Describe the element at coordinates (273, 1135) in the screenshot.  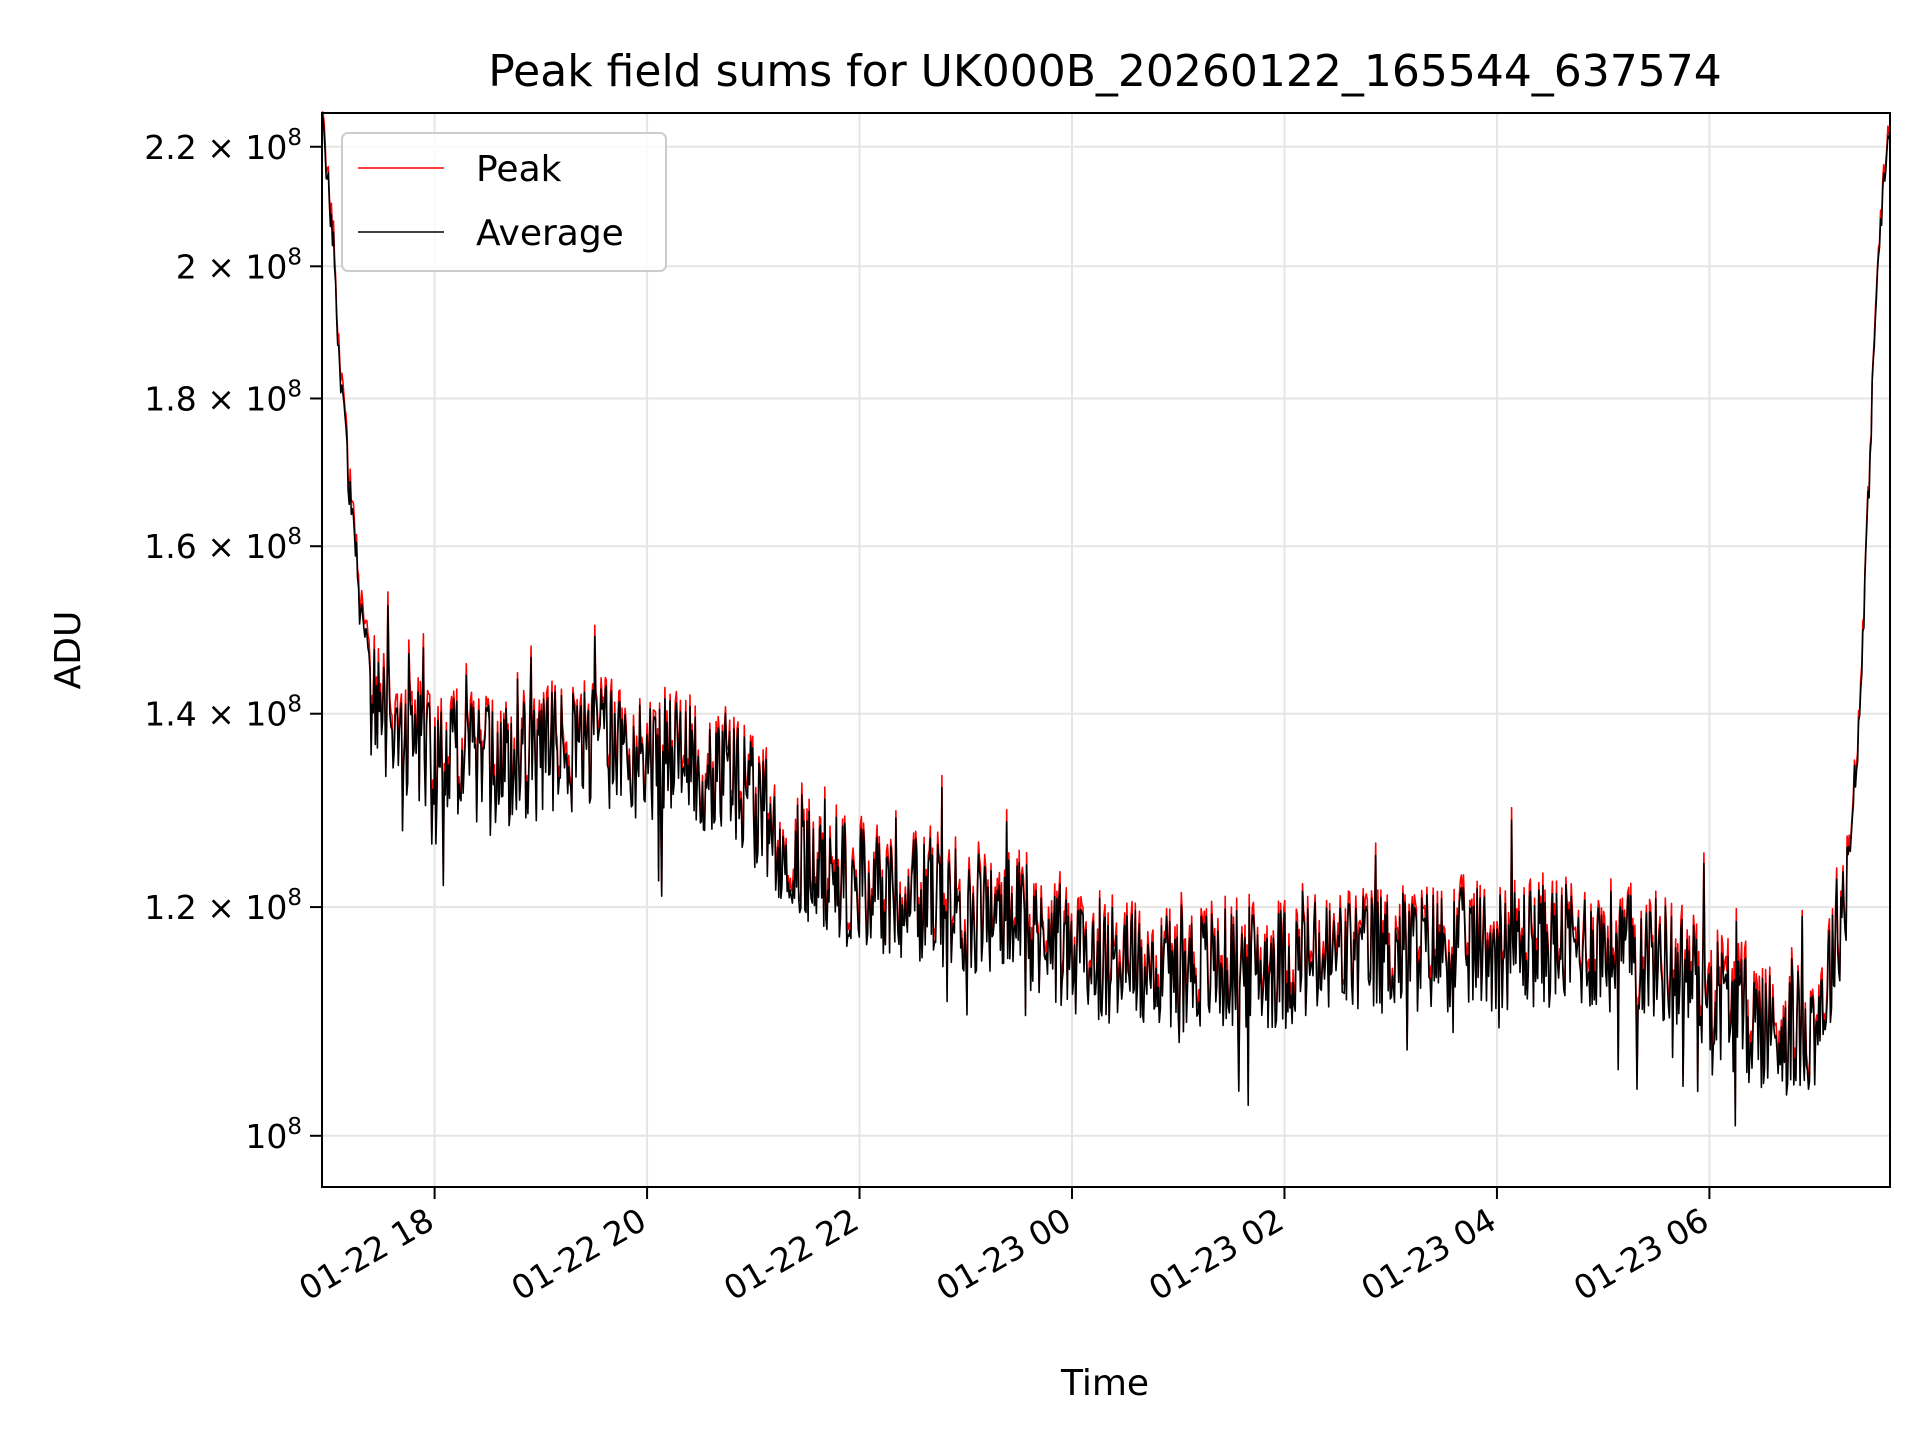
I see `y-tick-label: 108` at that location.